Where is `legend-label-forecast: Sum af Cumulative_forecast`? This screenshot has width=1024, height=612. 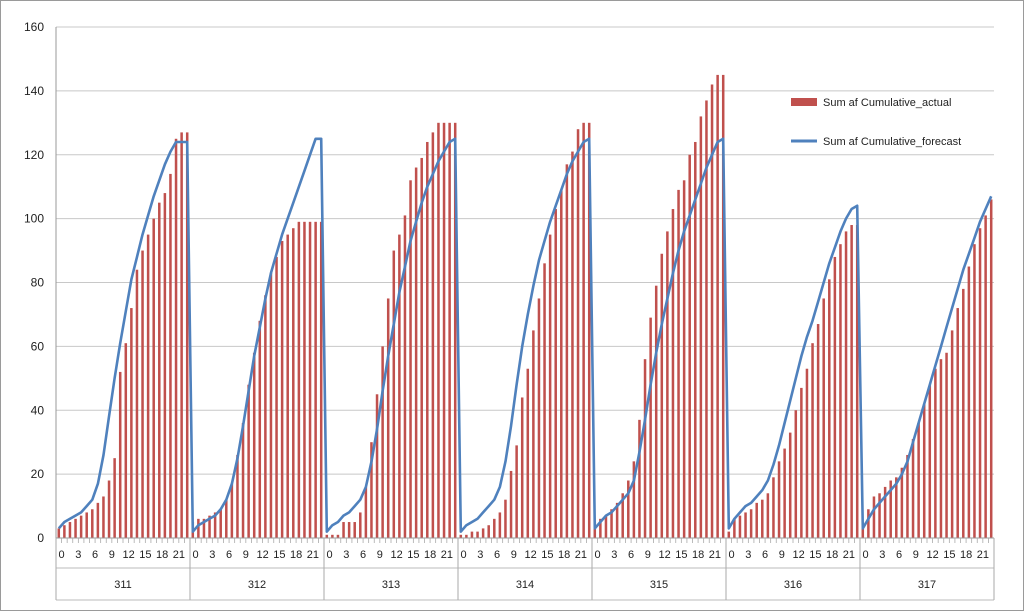 legend-label-forecast: Sum af Cumulative_forecast is located at coordinates (892, 142).